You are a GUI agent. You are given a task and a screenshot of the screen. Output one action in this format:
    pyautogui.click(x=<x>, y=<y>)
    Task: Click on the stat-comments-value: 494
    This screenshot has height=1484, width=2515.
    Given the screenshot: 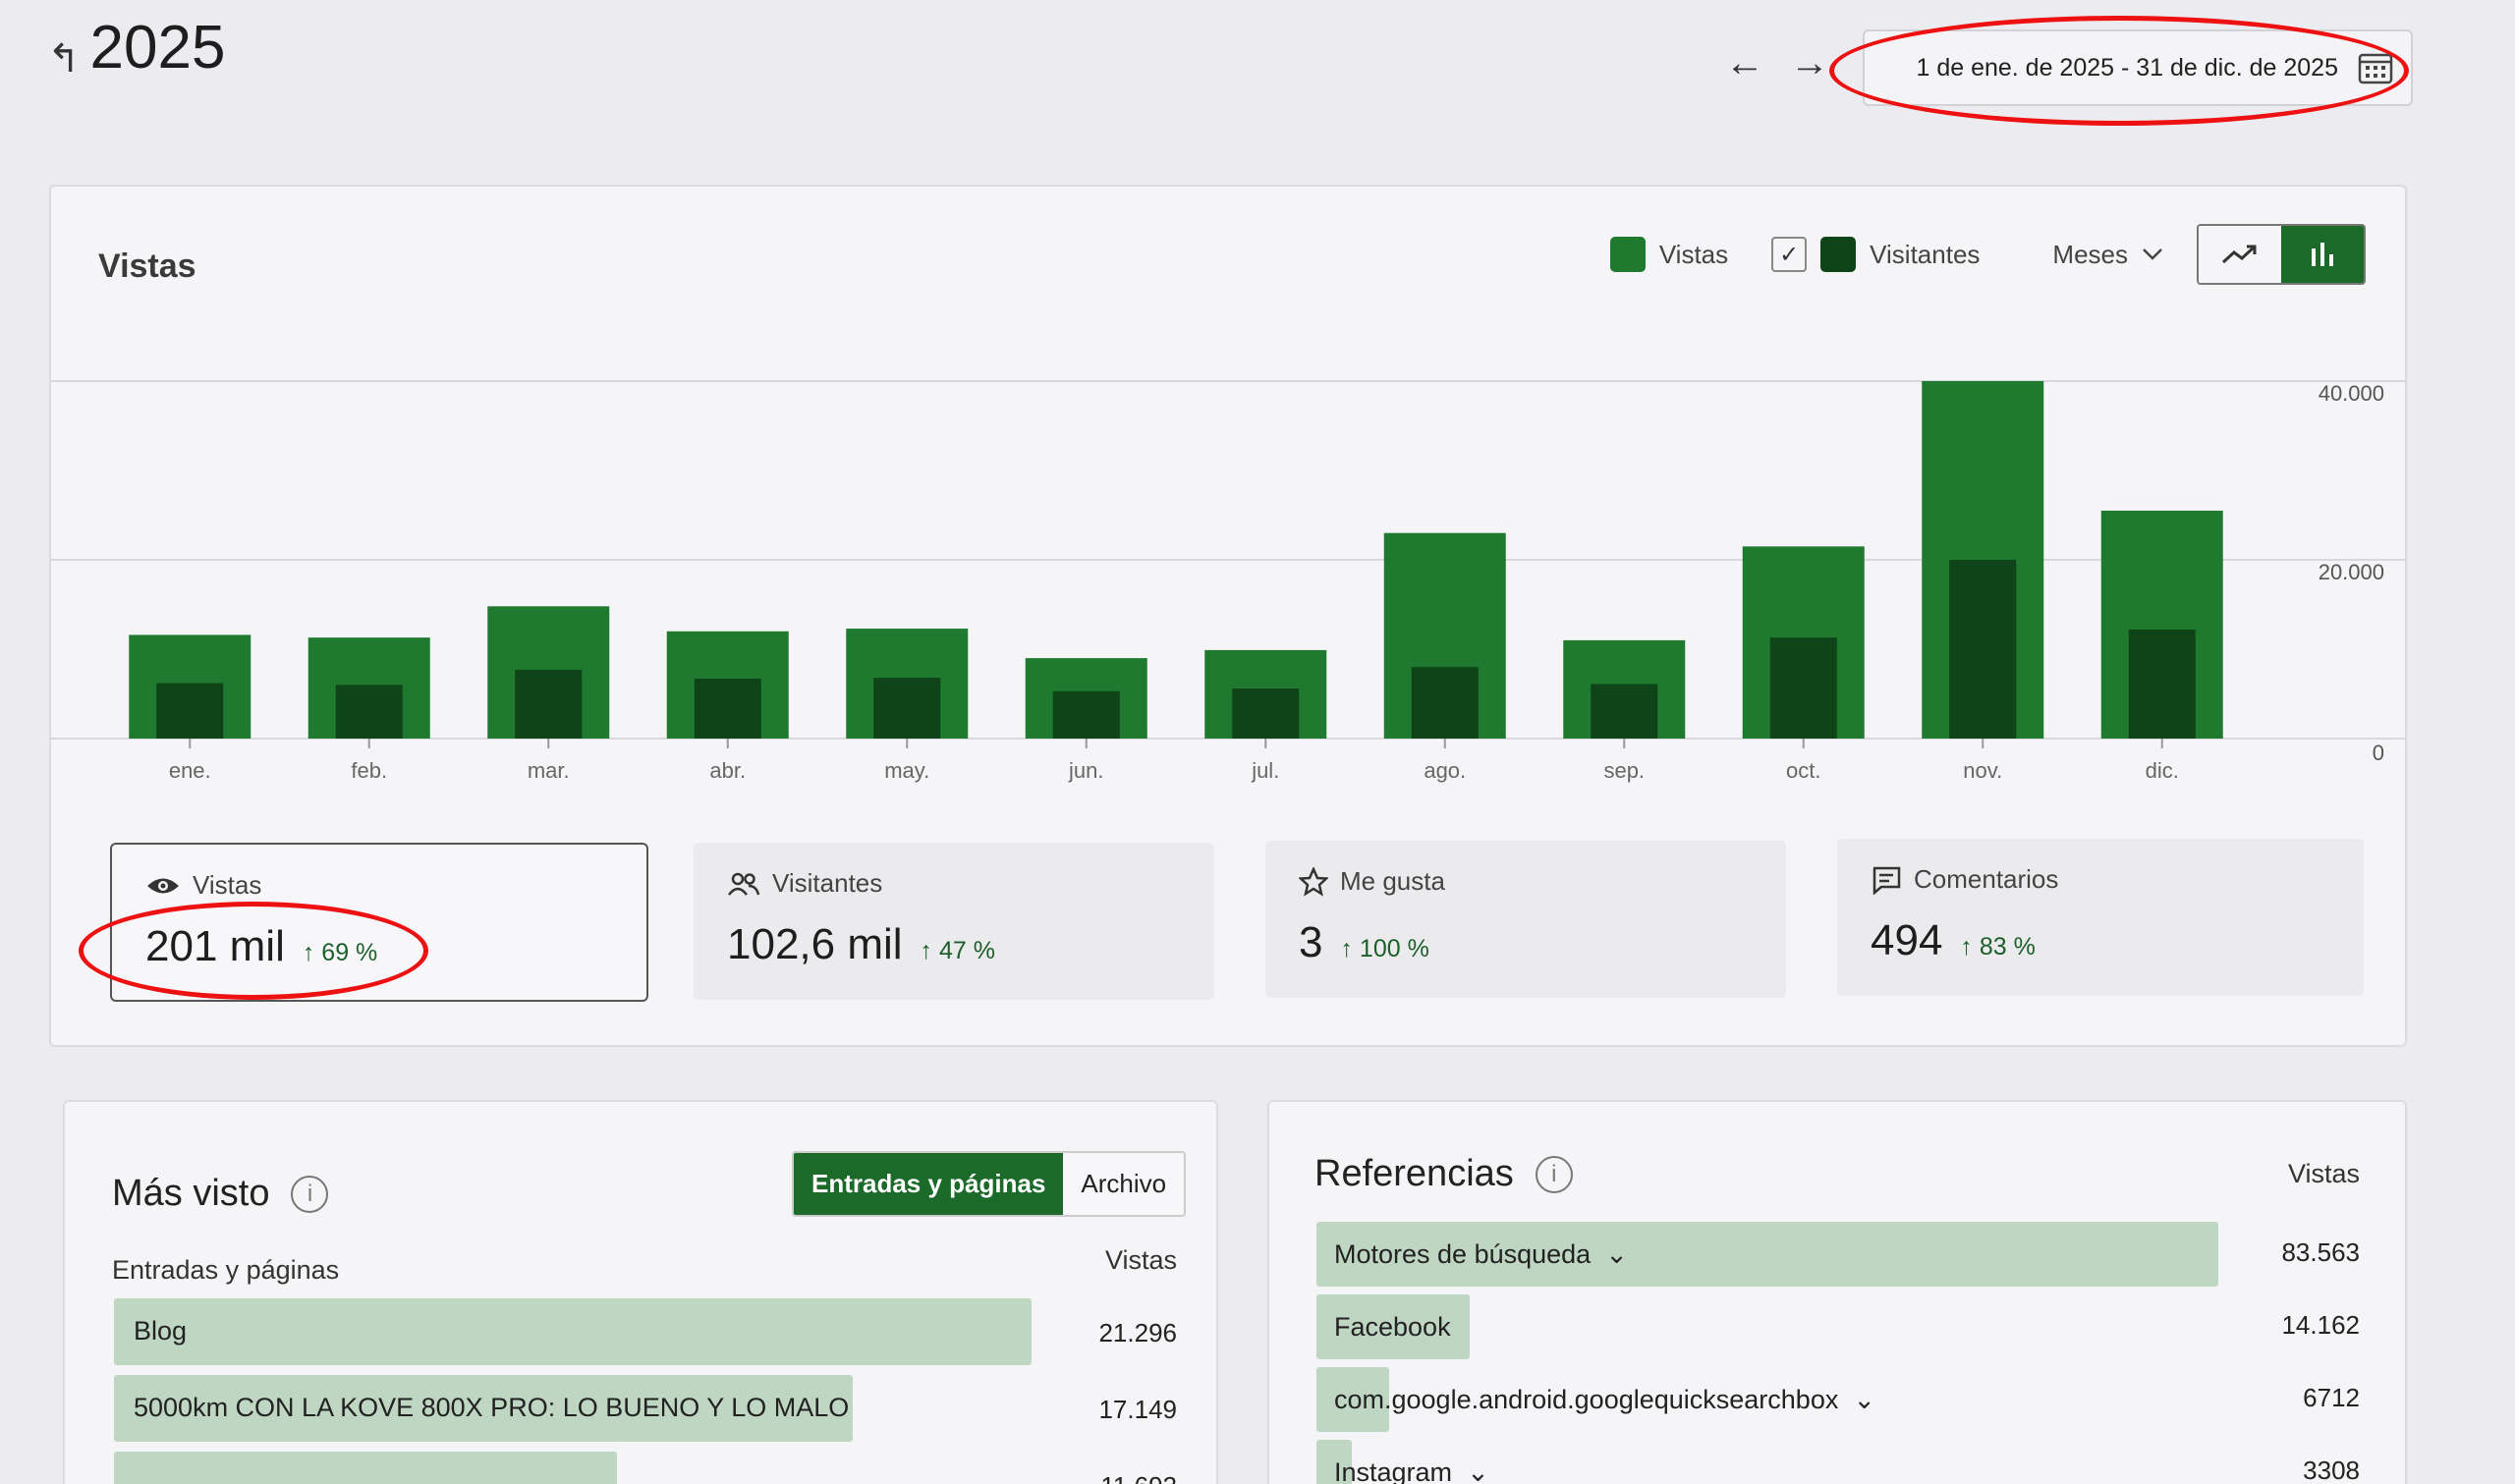 What is the action you would take?
    pyautogui.click(x=1907, y=940)
    